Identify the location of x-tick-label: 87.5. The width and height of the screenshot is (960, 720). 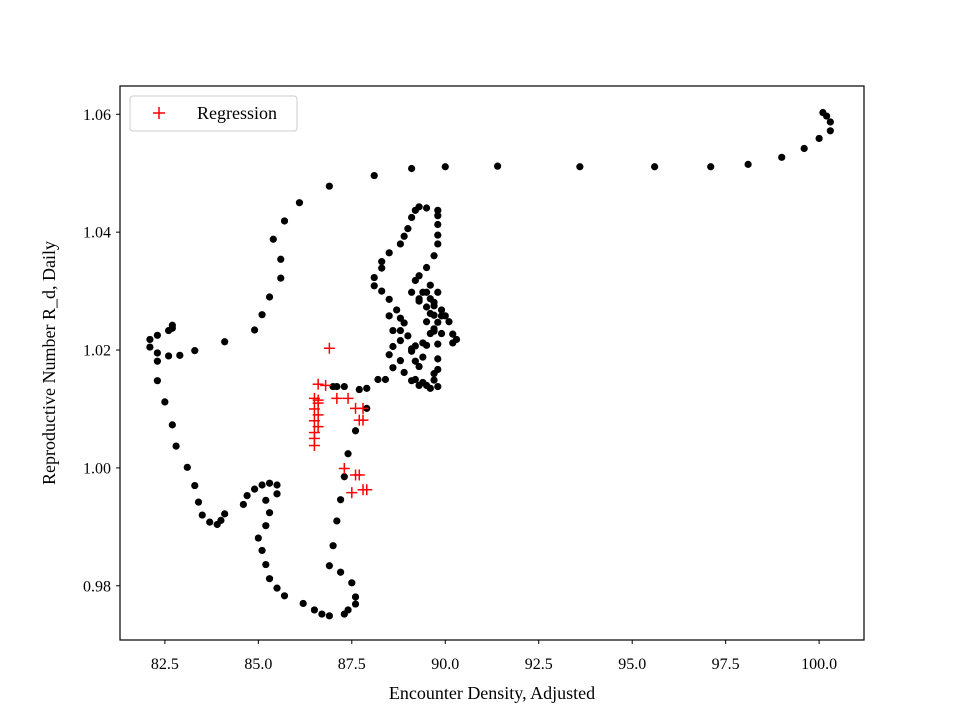
(352, 664).